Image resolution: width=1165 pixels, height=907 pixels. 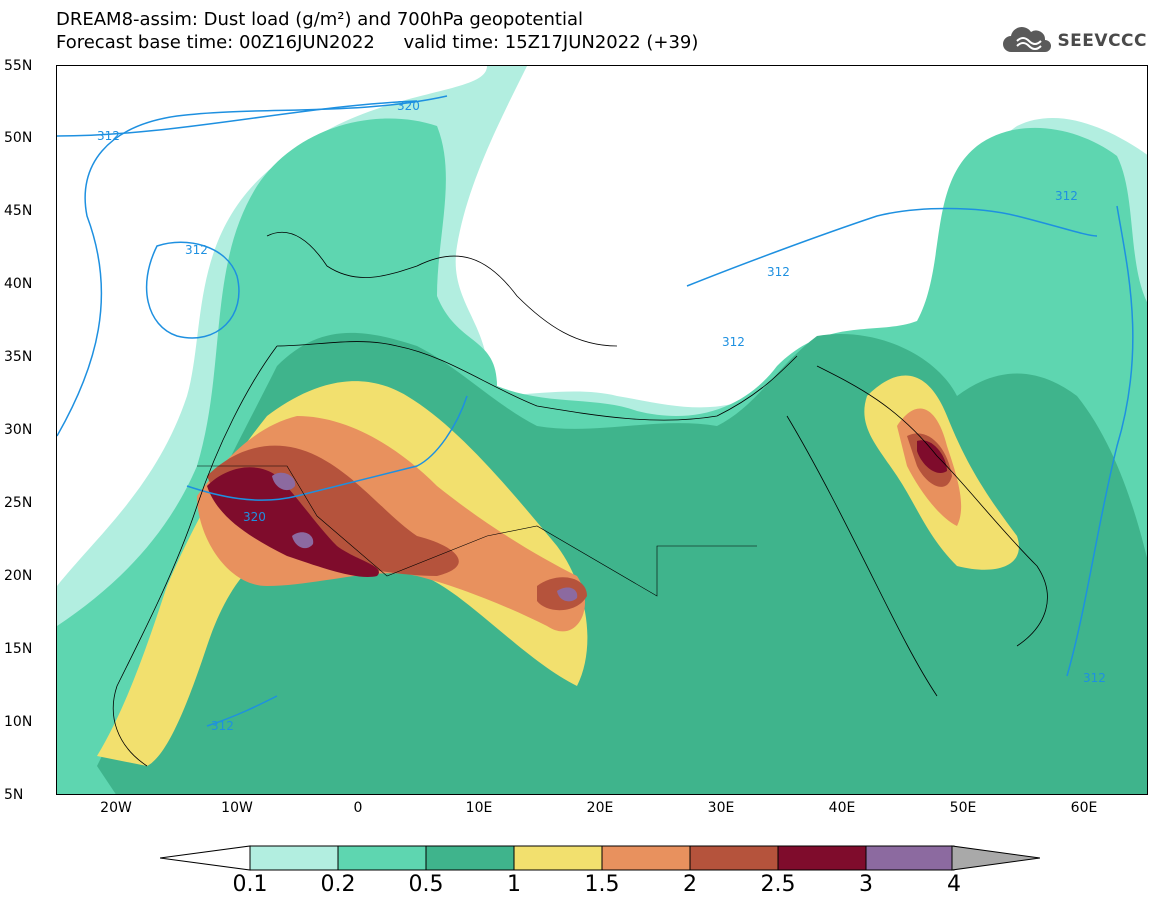 What do you see at coordinates (479, 808) in the screenshot?
I see `lon-label-10e: 10E` at bounding box center [479, 808].